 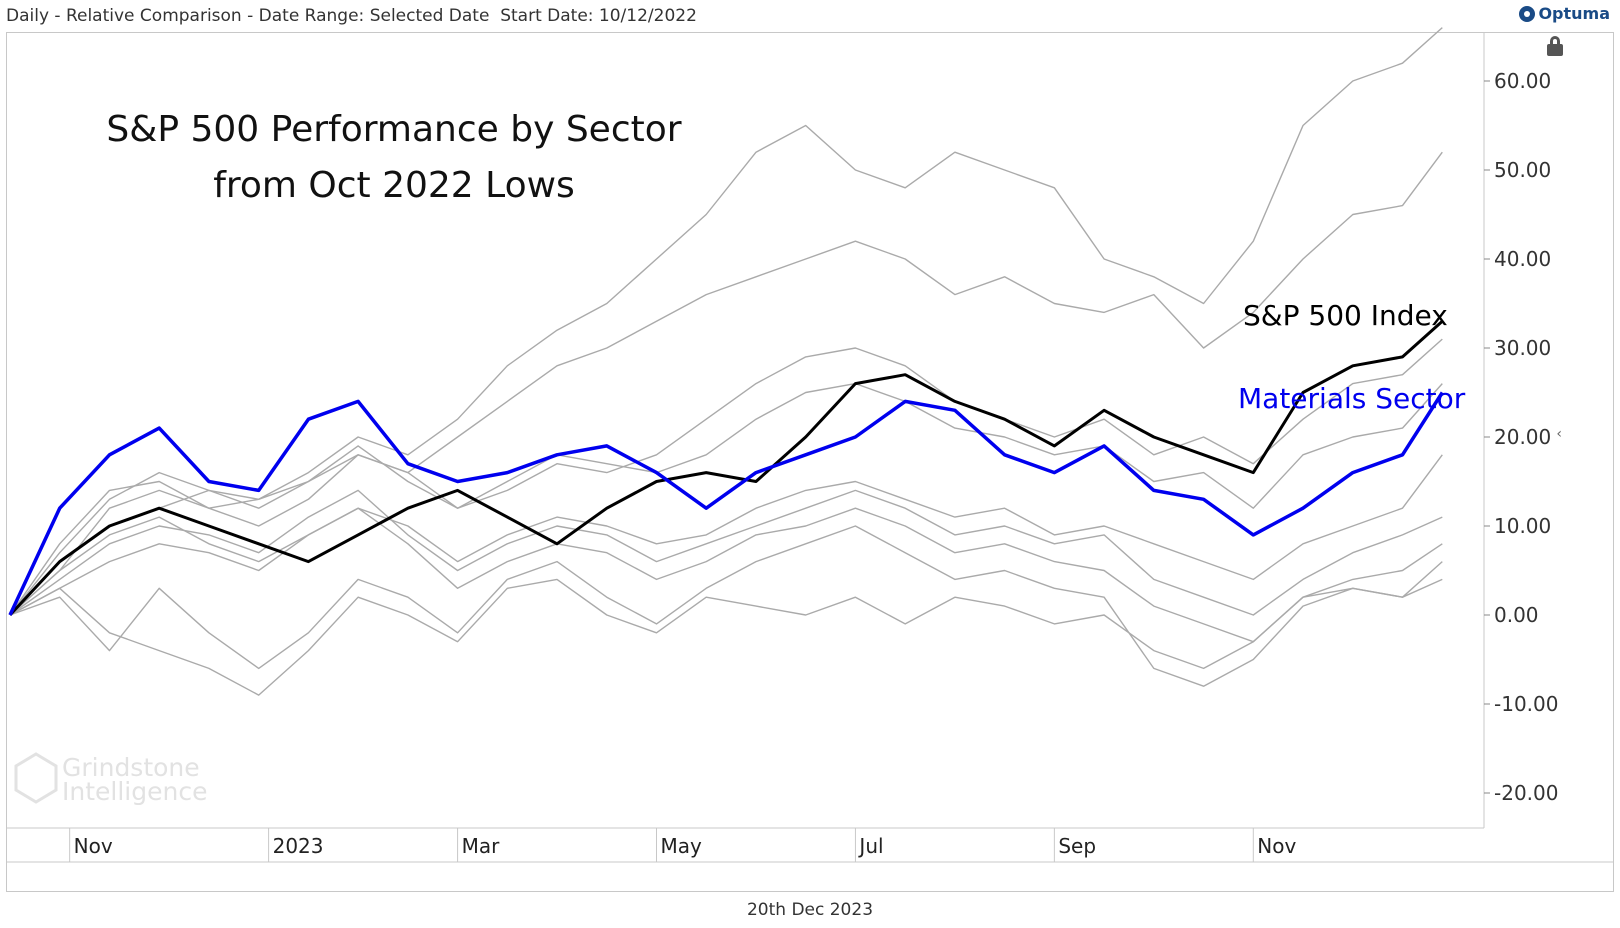 What do you see at coordinates (870, 846) in the screenshot?
I see `x-tick-label: Jul` at bounding box center [870, 846].